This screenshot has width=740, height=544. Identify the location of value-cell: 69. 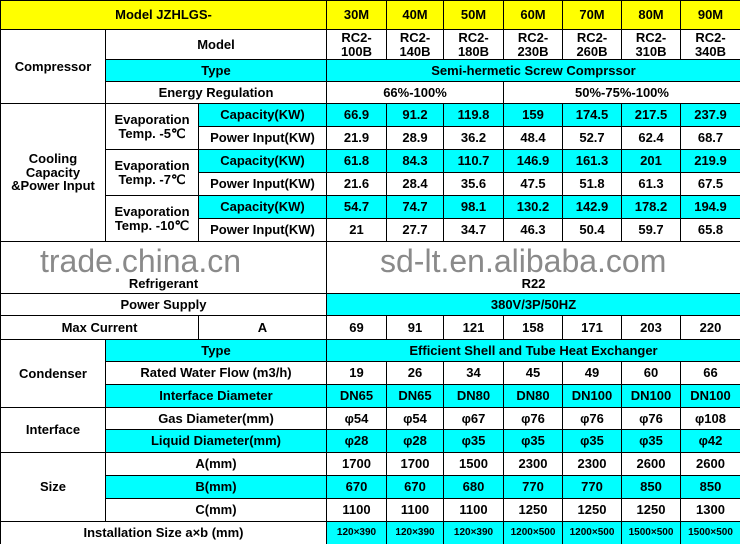
(356, 327).